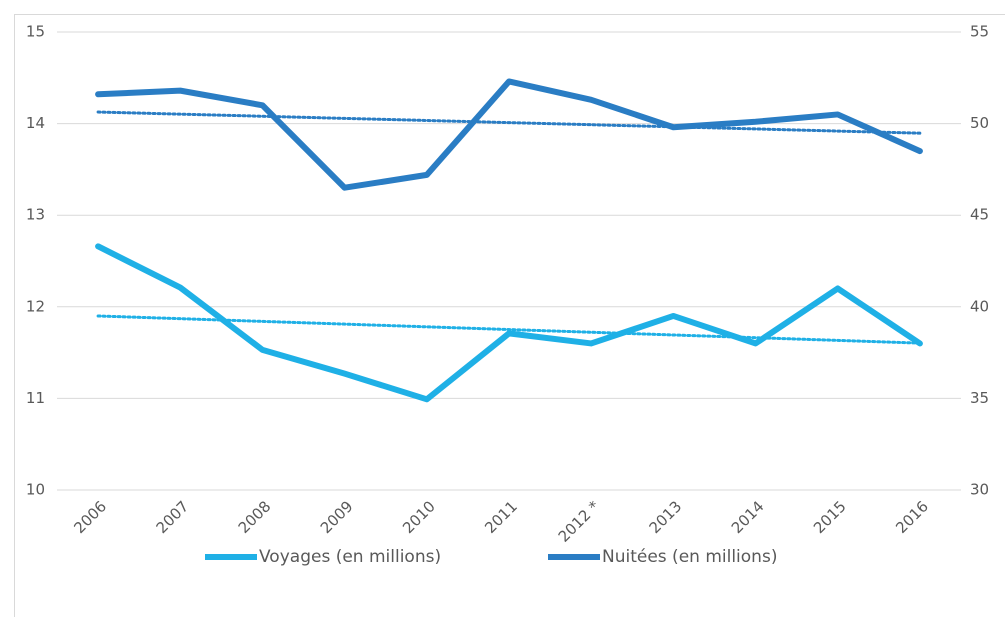 The height and width of the screenshot is (617, 1005). Describe the element at coordinates (255, 517) in the screenshot. I see `x-tick-label: 2008` at that location.